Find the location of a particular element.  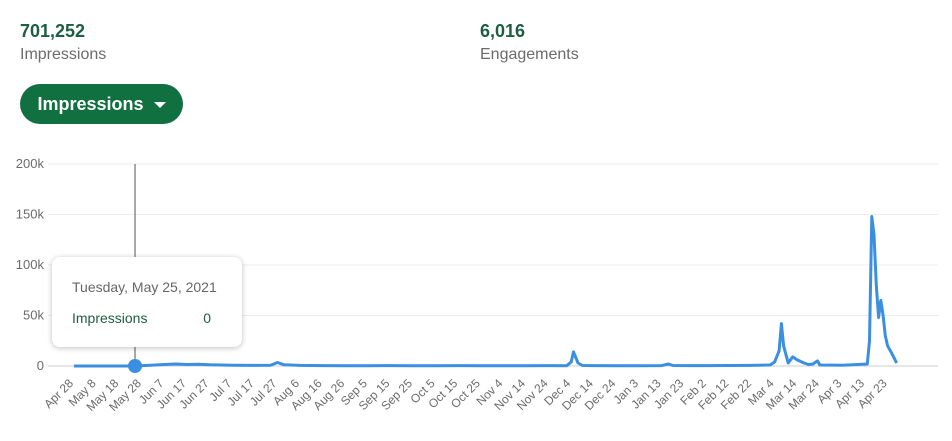

metric-dropdown-button: Impressions is located at coordinates (101, 104).